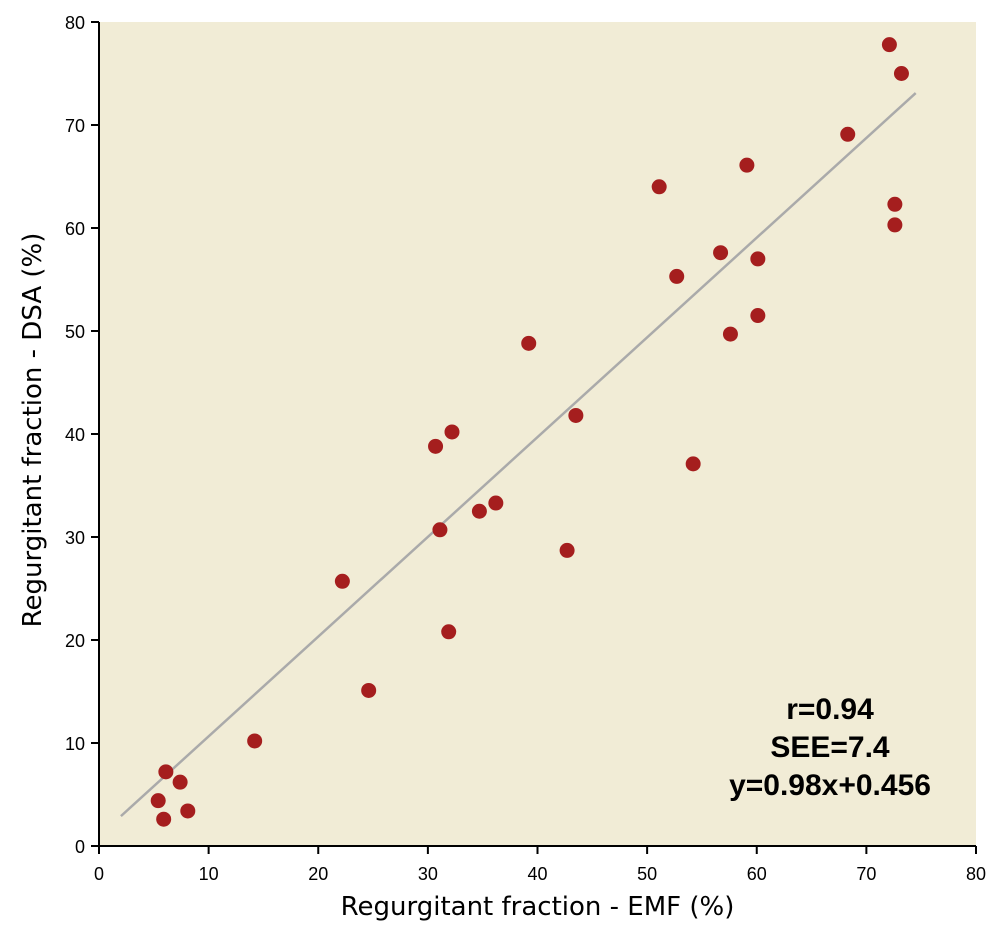 Image resolution: width=1004 pixels, height=933 pixels. Describe the element at coordinates (75, 126) in the screenshot. I see `y-tick-label: 70` at that location.